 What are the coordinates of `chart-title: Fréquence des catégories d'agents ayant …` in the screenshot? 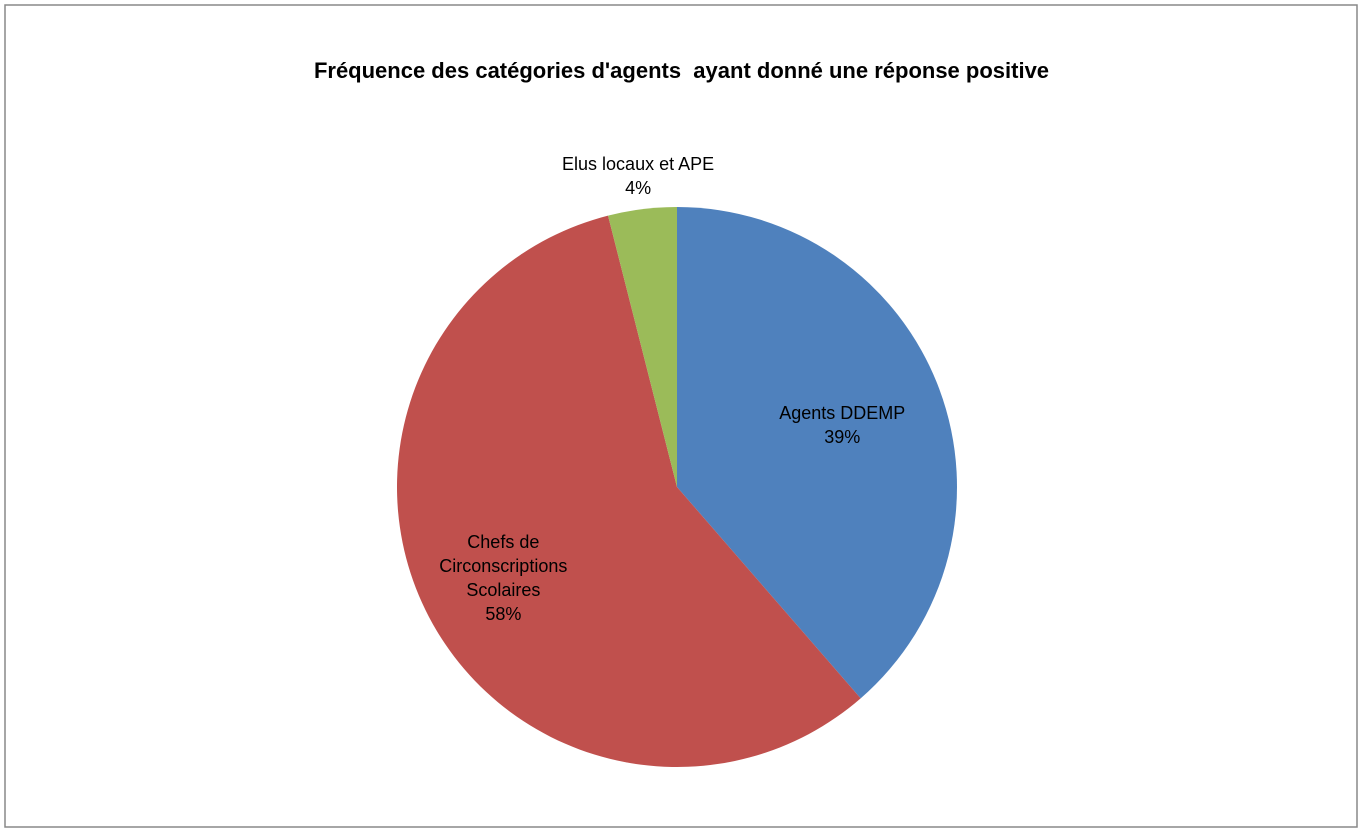 It's located at (681, 70).